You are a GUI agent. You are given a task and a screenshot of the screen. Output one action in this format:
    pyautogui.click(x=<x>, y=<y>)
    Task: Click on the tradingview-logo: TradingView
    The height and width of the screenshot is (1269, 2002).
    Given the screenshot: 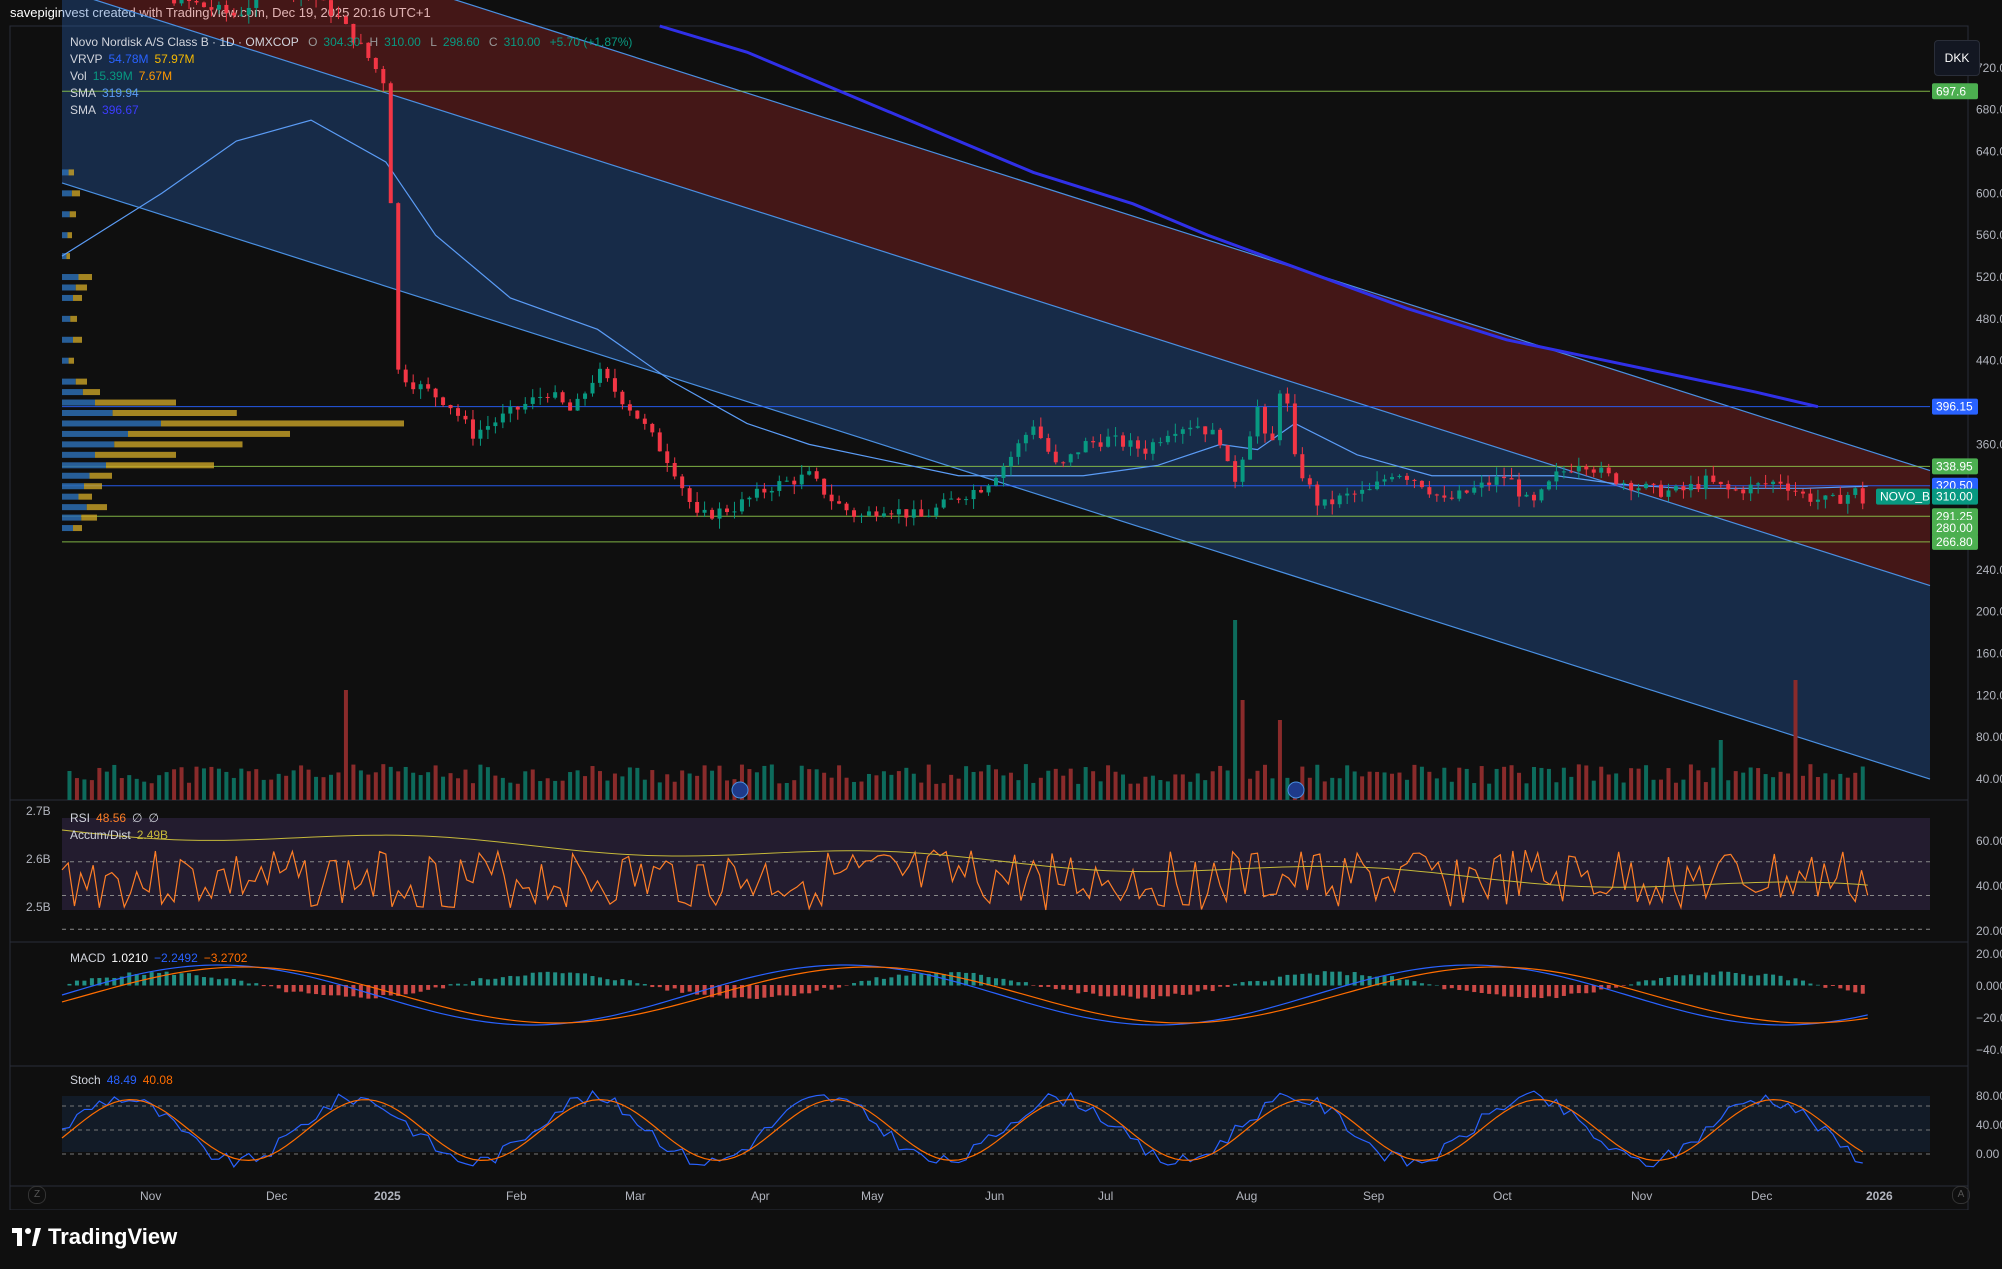 What is the action you would take?
    pyautogui.click(x=94, y=1237)
    